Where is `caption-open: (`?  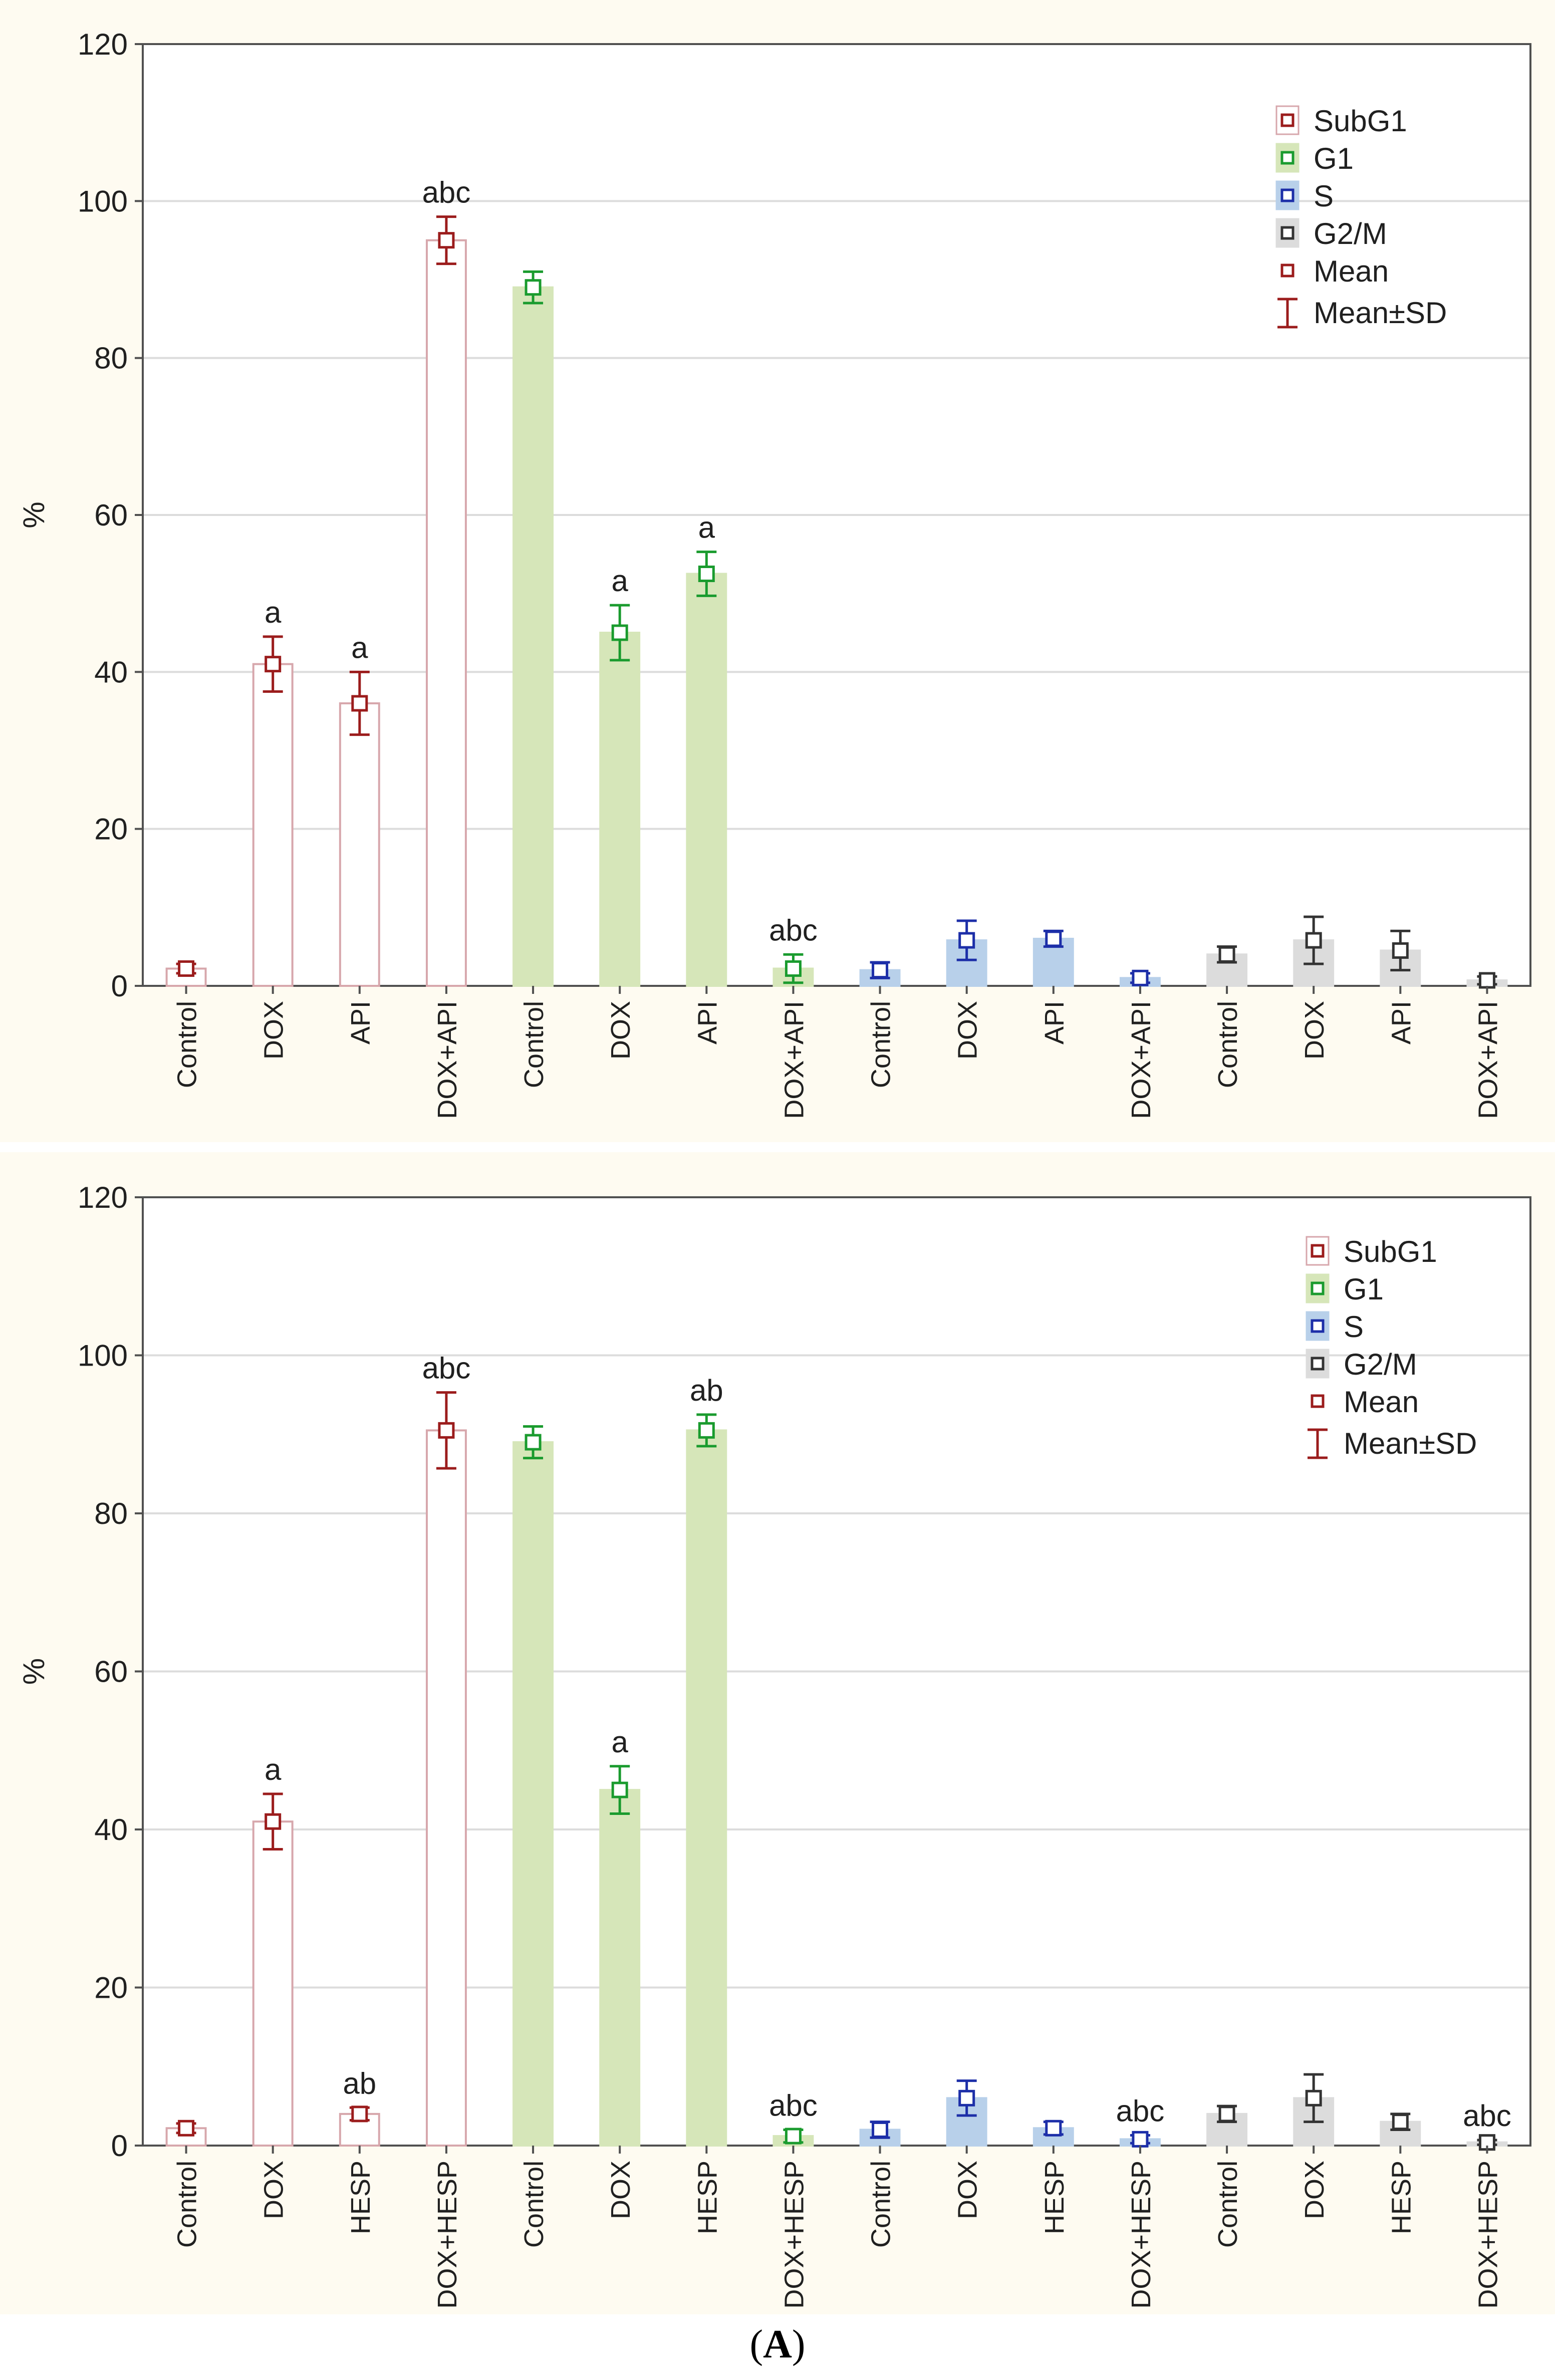
caption-open: ( is located at coordinates (756, 2344).